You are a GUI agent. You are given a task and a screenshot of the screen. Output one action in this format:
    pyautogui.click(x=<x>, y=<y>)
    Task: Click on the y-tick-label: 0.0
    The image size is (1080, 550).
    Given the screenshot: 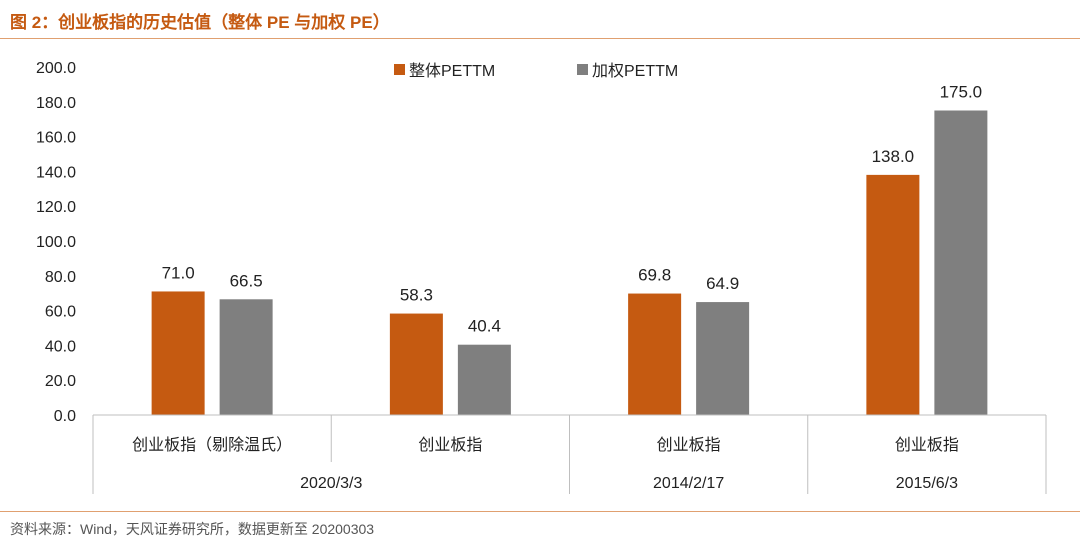 What is the action you would take?
    pyautogui.click(x=65, y=416)
    